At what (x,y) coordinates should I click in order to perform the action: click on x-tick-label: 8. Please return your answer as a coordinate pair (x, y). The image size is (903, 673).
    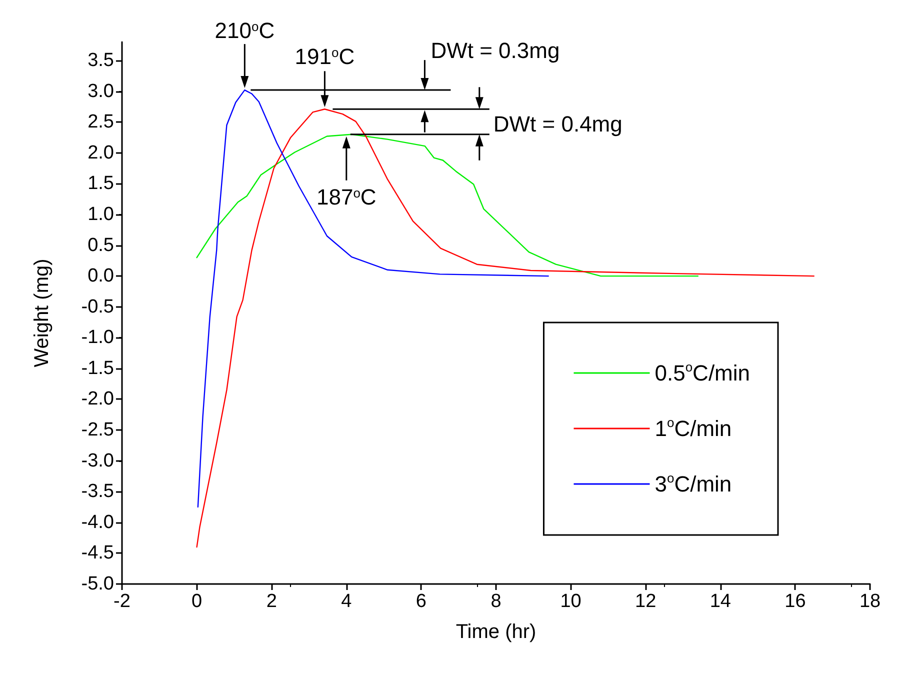
    Looking at the image, I should click on (496, 601).